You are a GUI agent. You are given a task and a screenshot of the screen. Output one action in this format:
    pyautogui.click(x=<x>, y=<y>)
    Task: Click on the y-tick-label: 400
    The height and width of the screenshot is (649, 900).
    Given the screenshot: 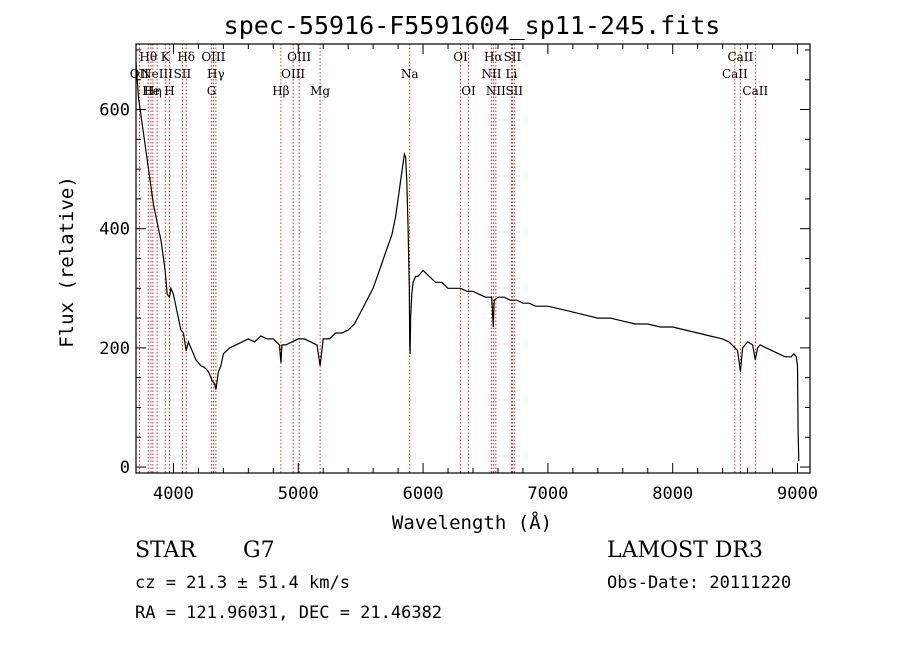 What is the action you would take?
    pyautogui.click(x=114, y=230)
    